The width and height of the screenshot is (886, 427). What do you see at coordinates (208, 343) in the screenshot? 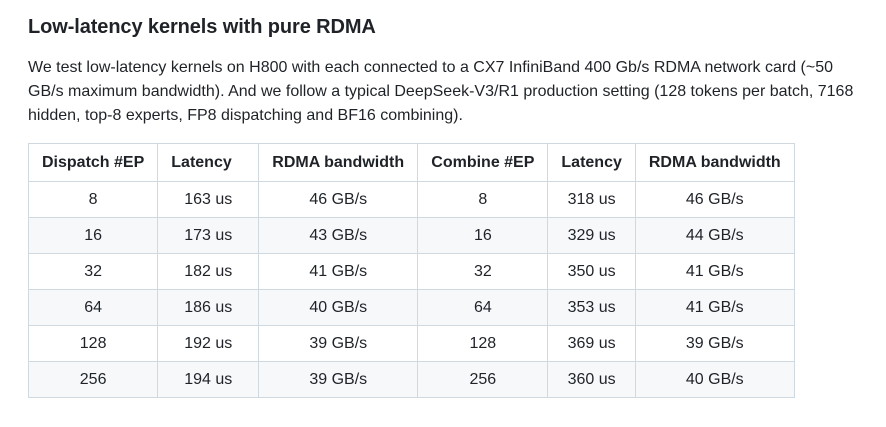
I see `cell-dispatch-latency: 192 us` at bounding box center [208, 343].